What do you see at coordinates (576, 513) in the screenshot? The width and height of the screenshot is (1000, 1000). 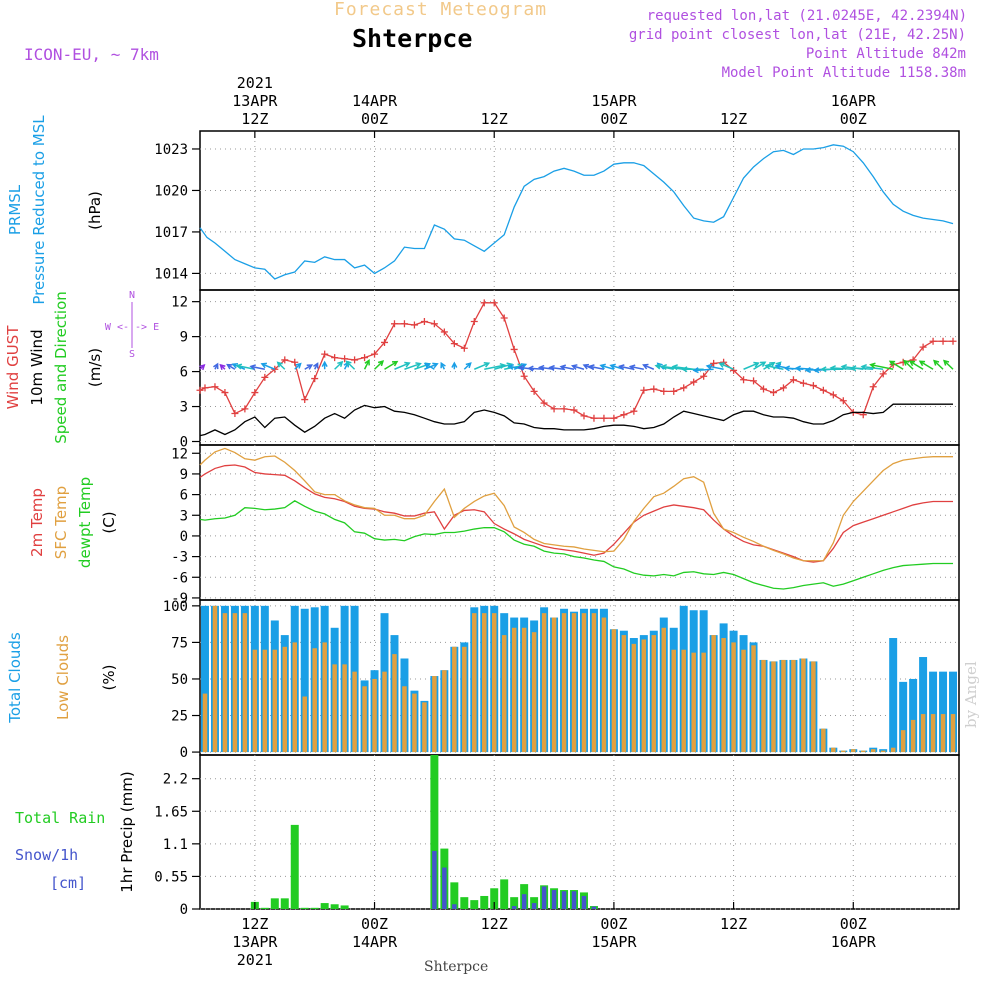 I see `series-line-temperature` at bounding box center [576, 513].